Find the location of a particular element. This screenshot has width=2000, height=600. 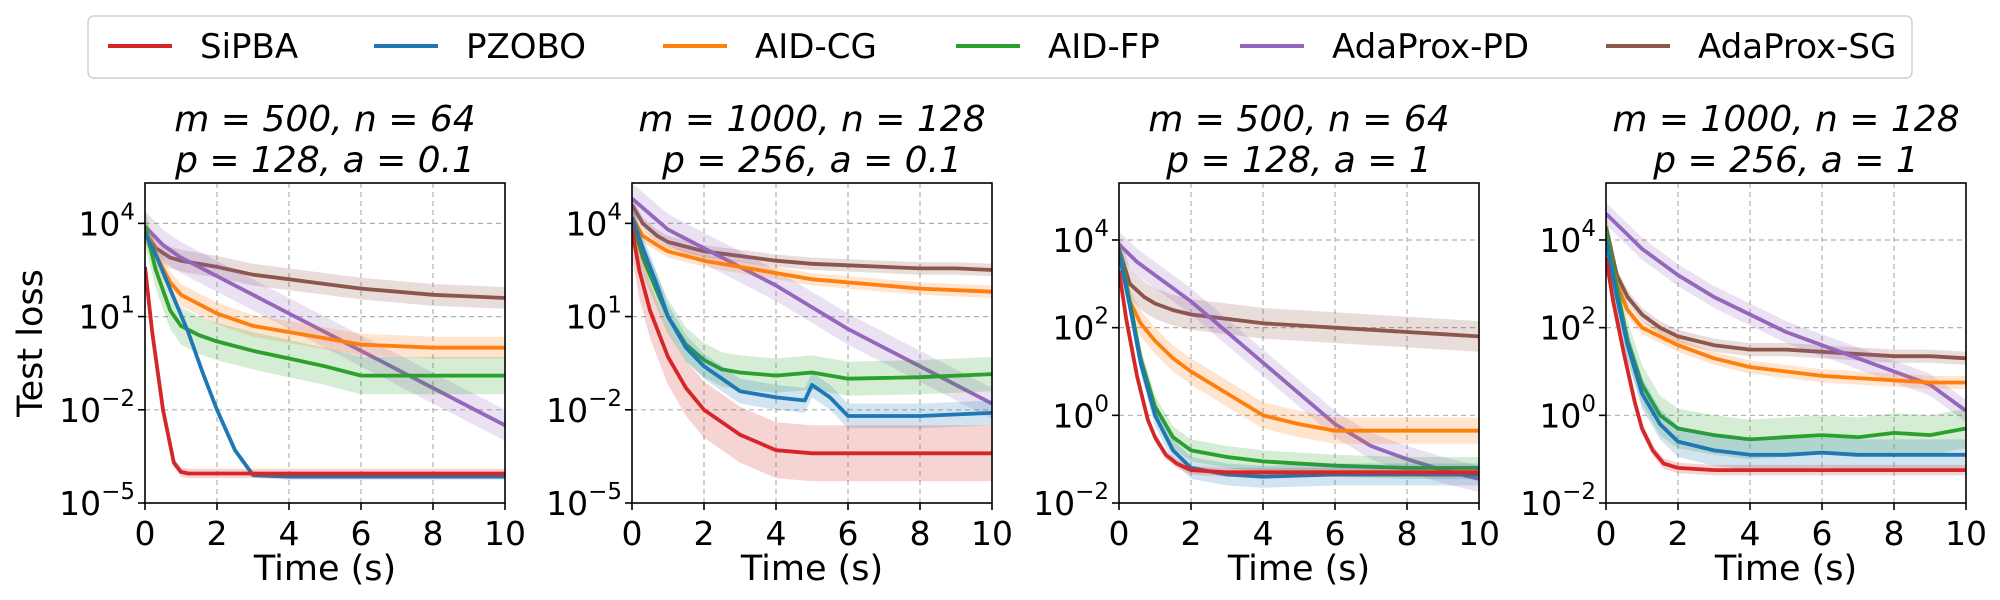

legend-entry-adaprox-sg: AdaProx-SG is located at coordinates (1751, 47).